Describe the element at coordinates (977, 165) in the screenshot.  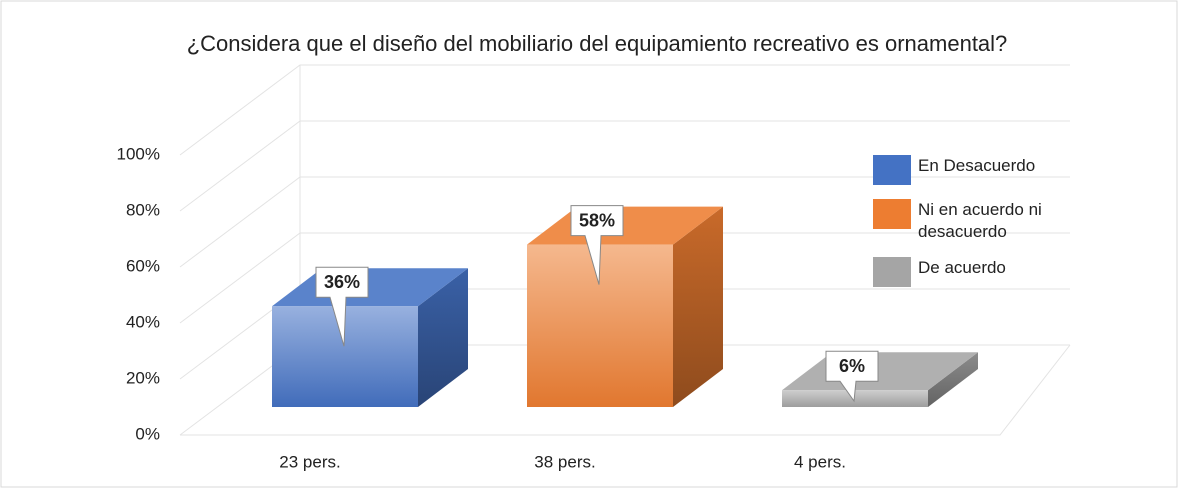
I see `legend-label: En Desacuerdo` at that location.